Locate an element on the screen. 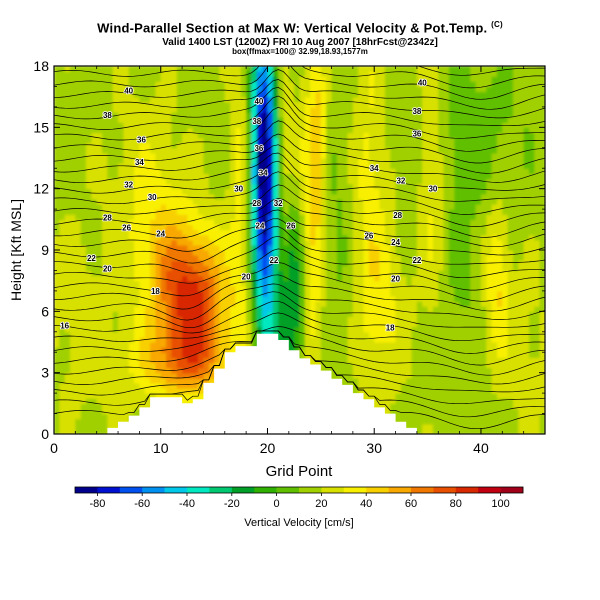 This screenshot has width=600, height=600. y-tick-label: 12 is located at coordinates (41, 189).